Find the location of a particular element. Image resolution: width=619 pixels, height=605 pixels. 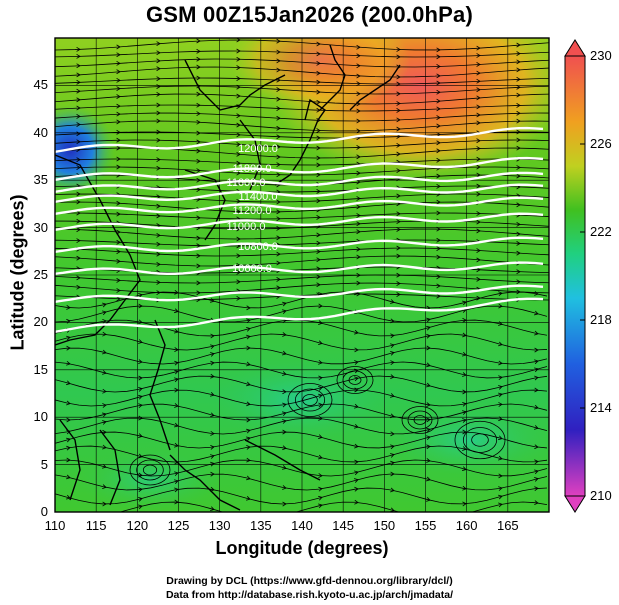

y-tick-label: 10 is located at coordinates (40, 417).